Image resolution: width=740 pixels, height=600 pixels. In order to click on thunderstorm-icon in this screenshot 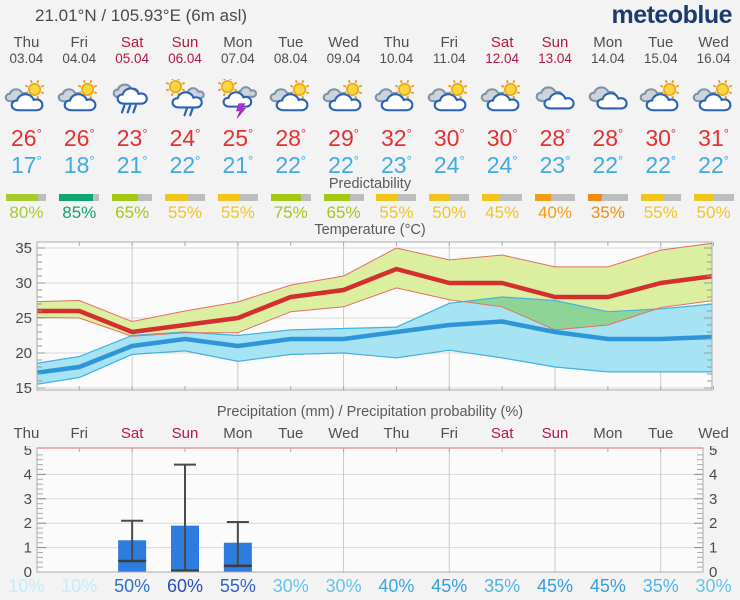, I will do `click(237, 99)`.